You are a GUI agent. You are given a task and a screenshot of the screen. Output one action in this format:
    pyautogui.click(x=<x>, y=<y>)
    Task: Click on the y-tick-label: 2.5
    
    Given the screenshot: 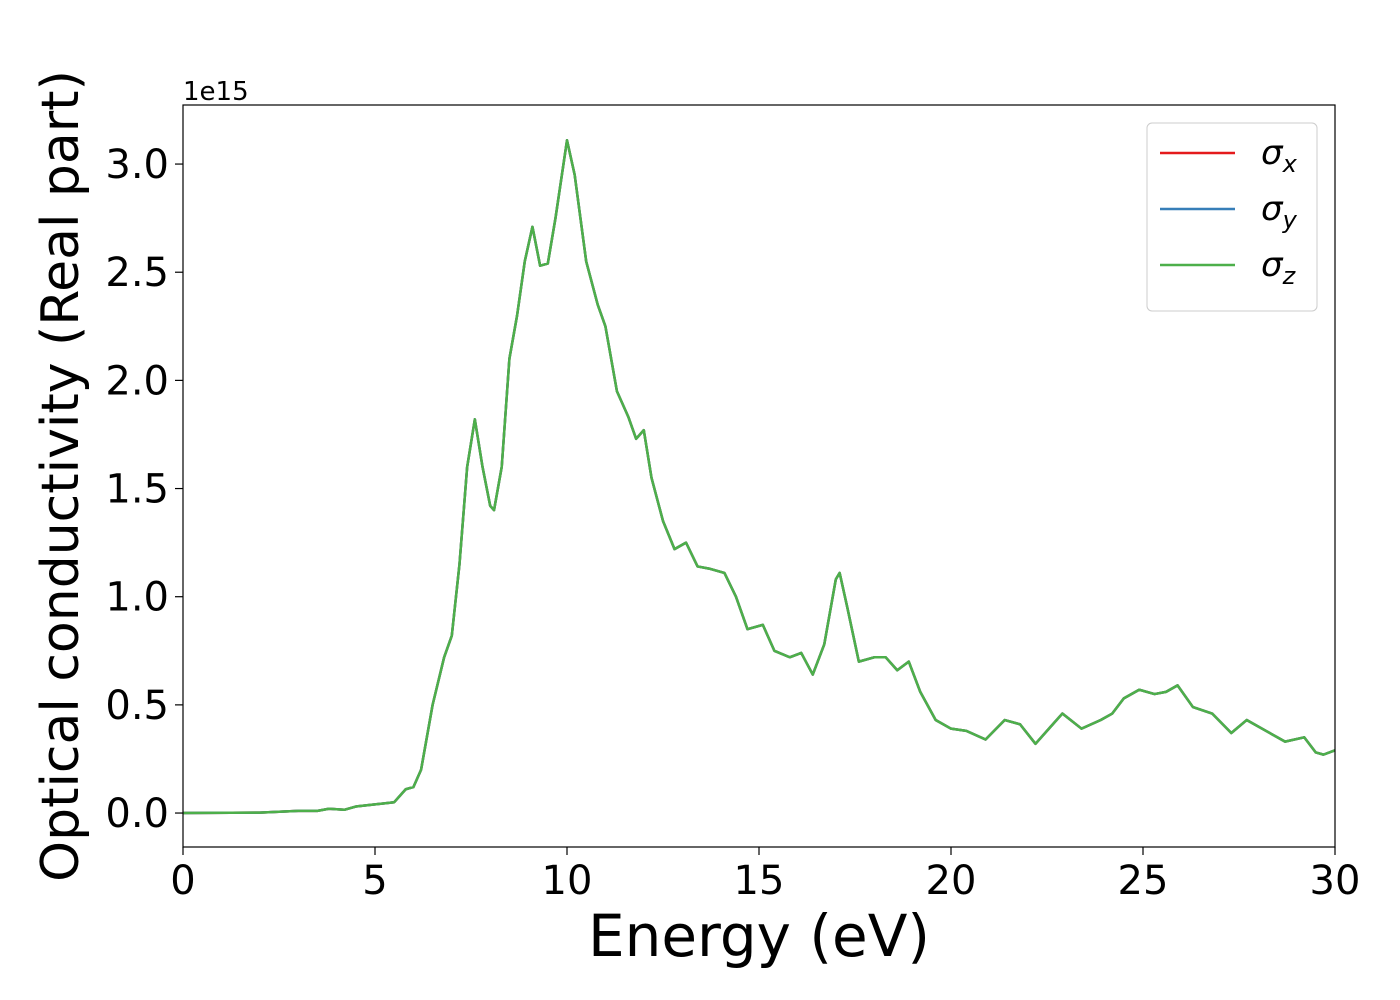 What is the action you would take?
    pyautogui.click(x=137, y=273)
    